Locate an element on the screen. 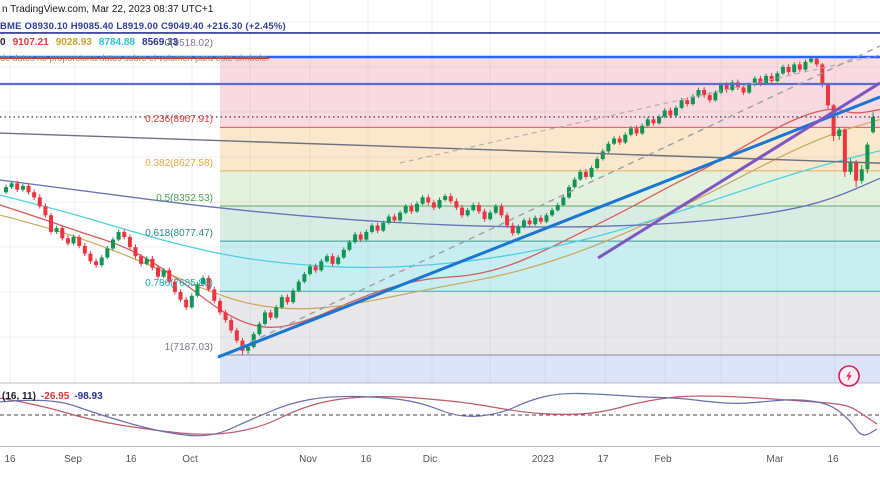  time-axis-label-3: Oct is located at coordinates (190, 459).